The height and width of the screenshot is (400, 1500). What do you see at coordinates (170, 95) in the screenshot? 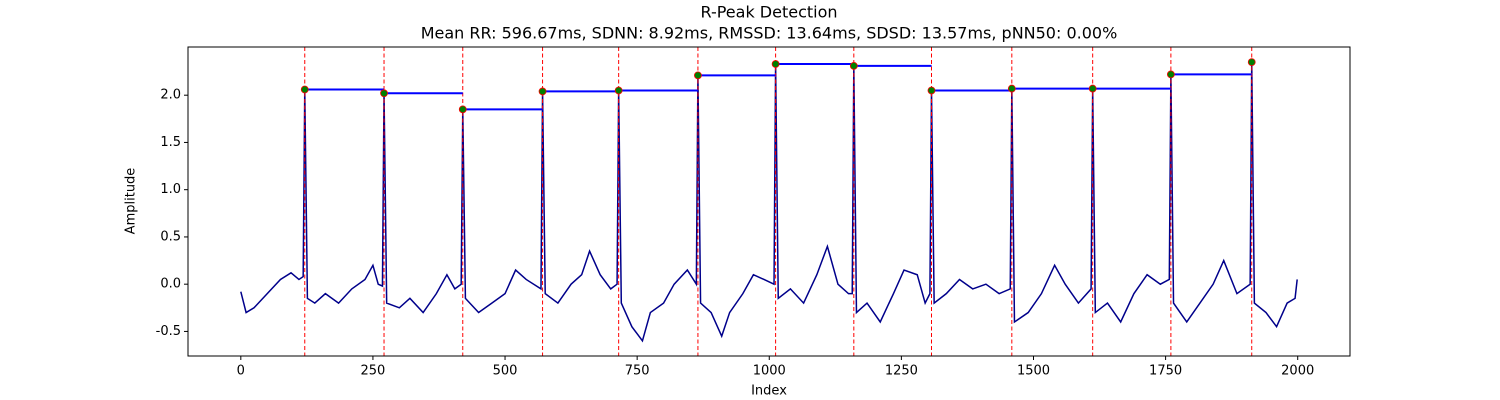
I see `y-tick-label: 2.0` at bounding box center [170, 95].